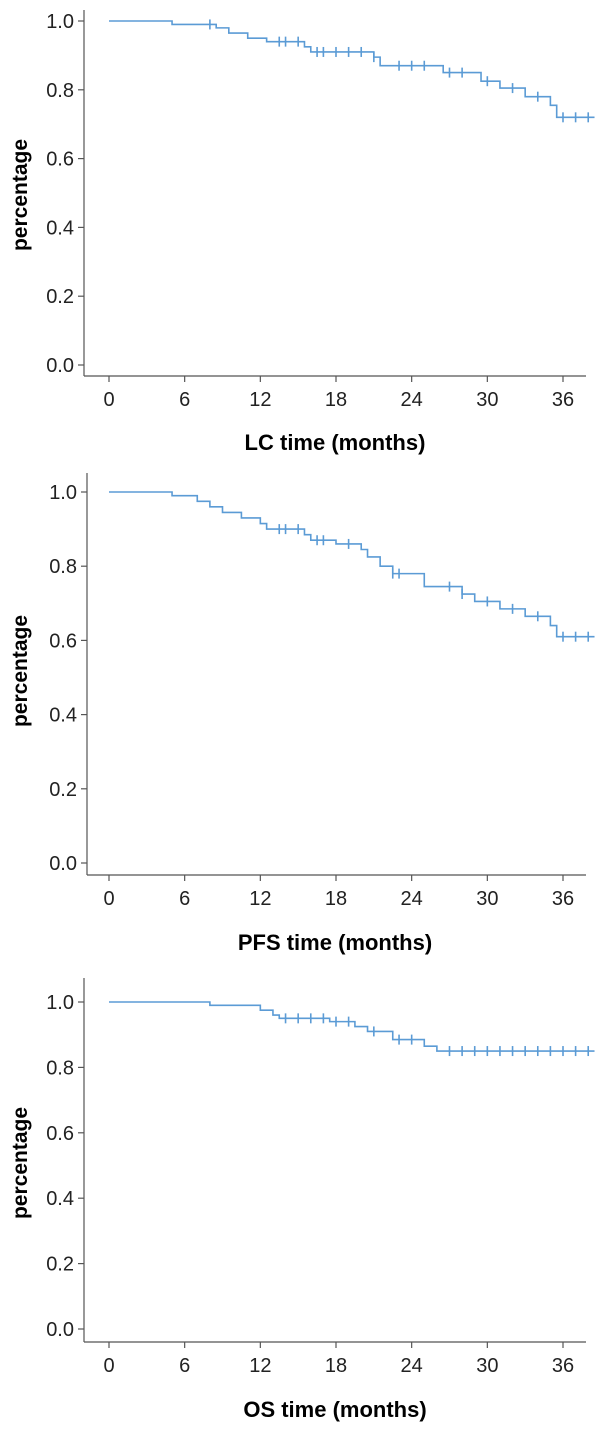  Describe the element at coordinates (60, 1068) in the screenshot. I see `os-y-tick-label: 0.8` at that location.